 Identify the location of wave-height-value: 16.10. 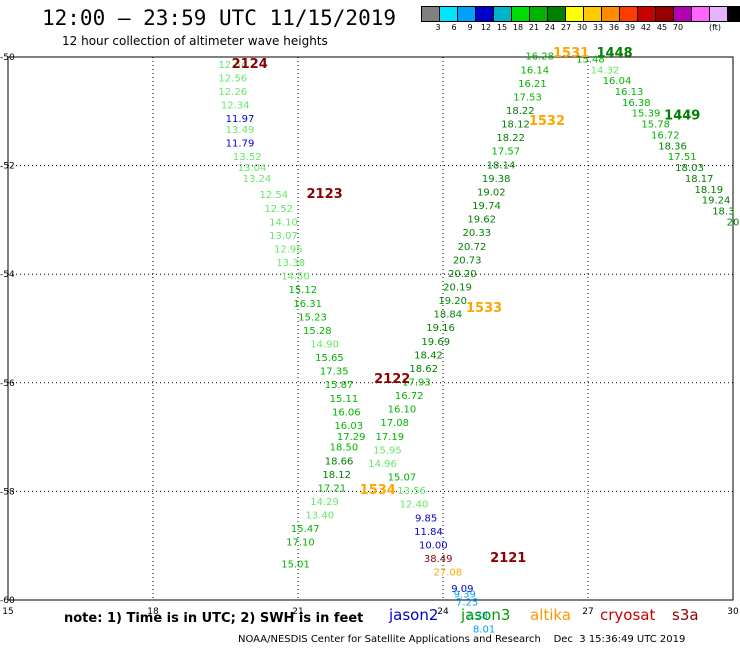
(402, 410).